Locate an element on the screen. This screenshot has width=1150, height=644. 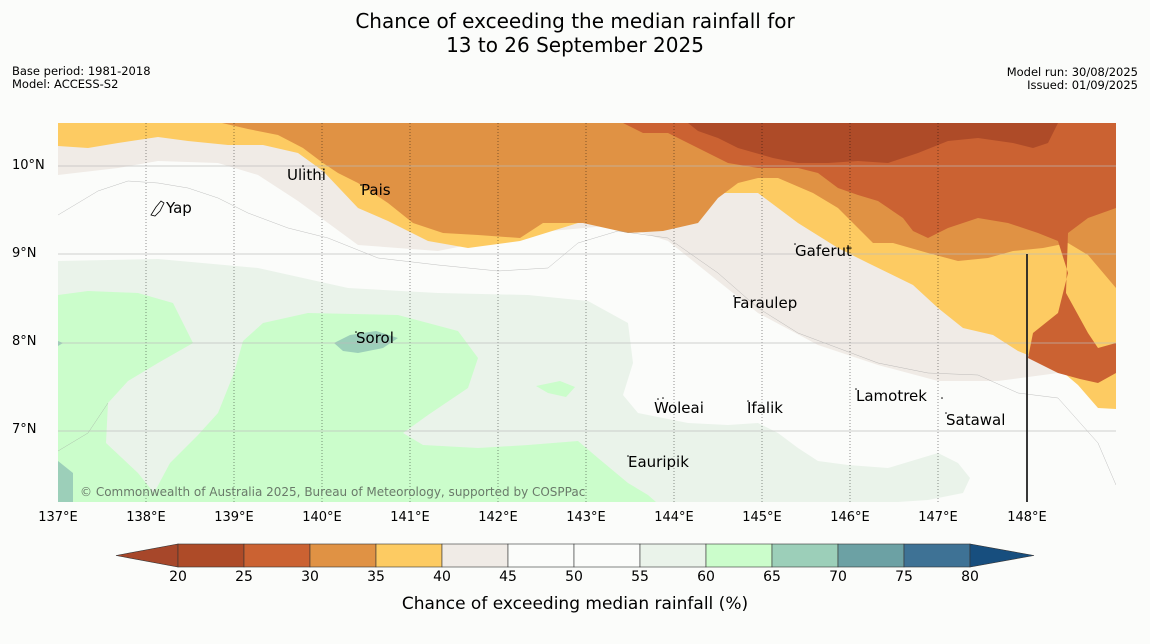
colorbar-arrow-right is located at coordinates (1002, 555).